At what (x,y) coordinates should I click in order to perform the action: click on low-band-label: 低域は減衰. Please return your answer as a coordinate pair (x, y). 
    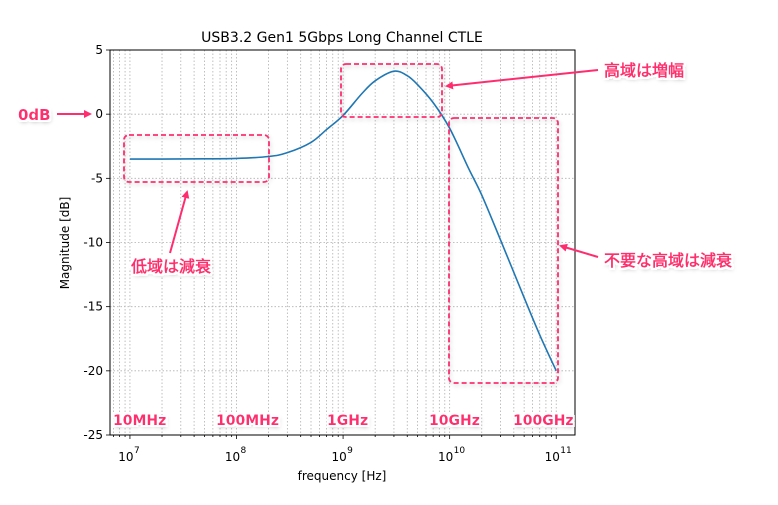
    Looking at the image, I should click on (171, 266).